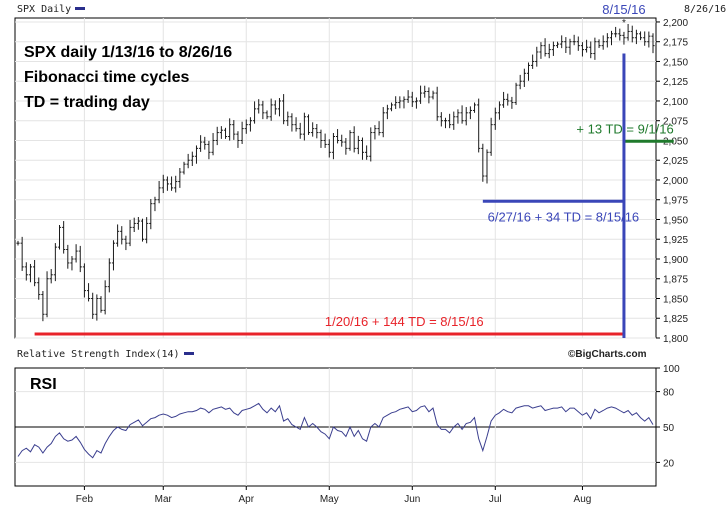 The width and height of the screenshot is (727, 510). Describe the element at coordinates (98, 354) in the screenshot. I see `rsi-header-label: Relative Strength Index(14)` at that location.